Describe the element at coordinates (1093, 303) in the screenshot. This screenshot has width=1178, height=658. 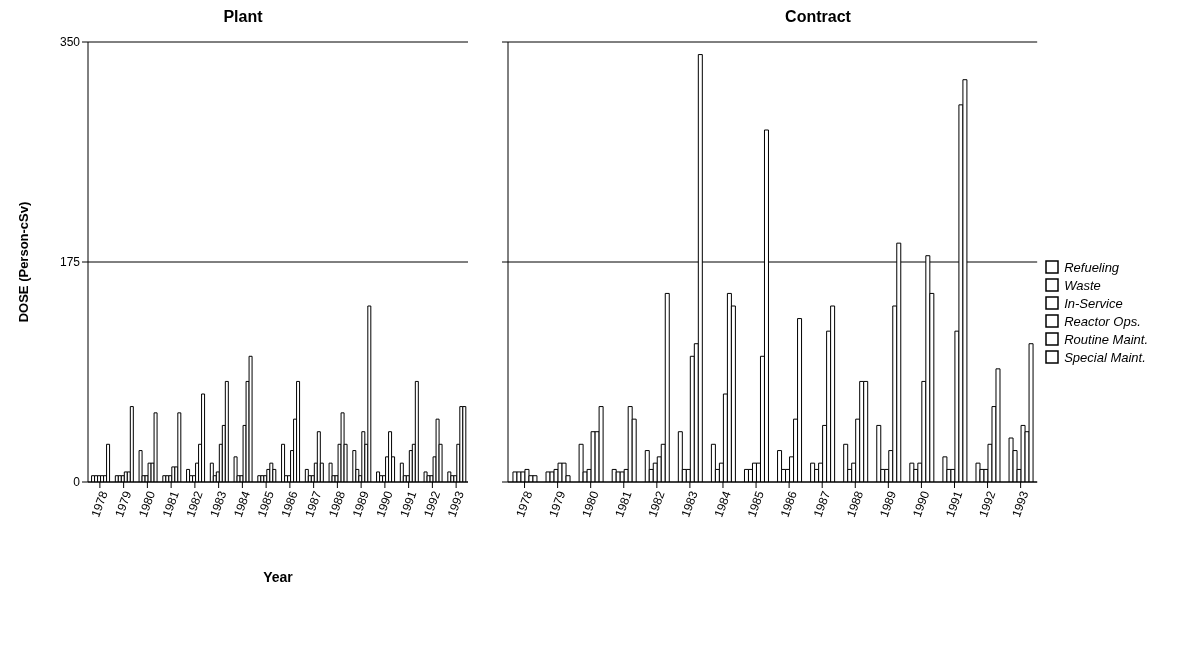
I see `legend-label: In-Service` at that location.